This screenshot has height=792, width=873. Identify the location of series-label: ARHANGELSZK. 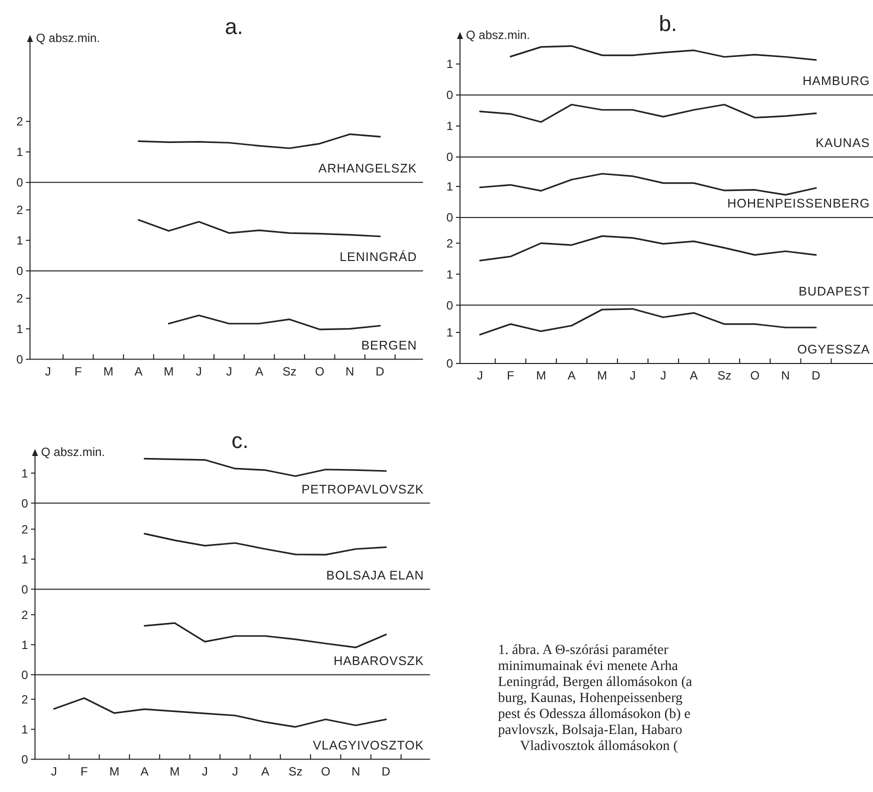
(368, 169).